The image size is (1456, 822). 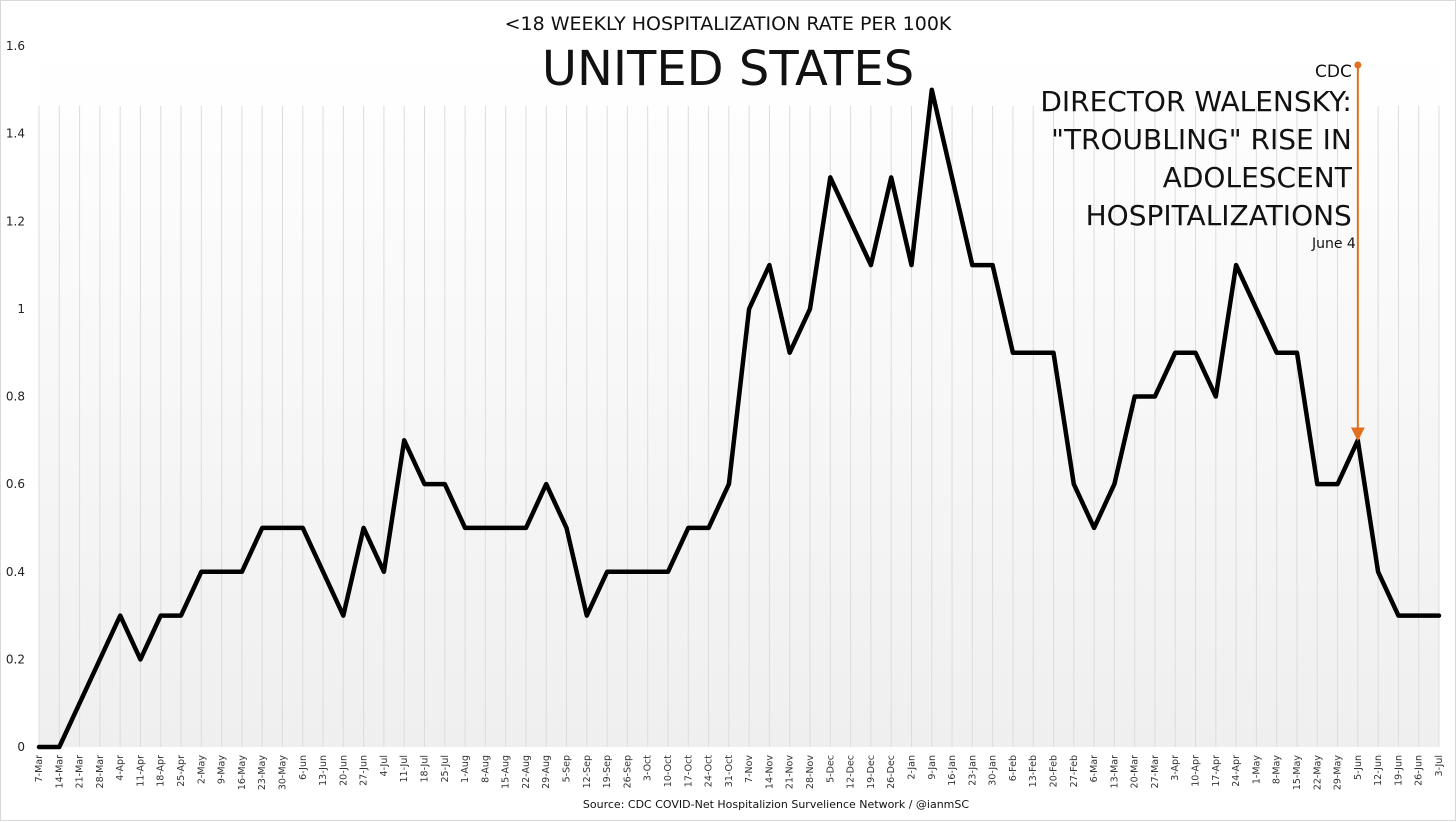 I want to click on x-tick-label: 21-Nov, so click(x=790, y=772).